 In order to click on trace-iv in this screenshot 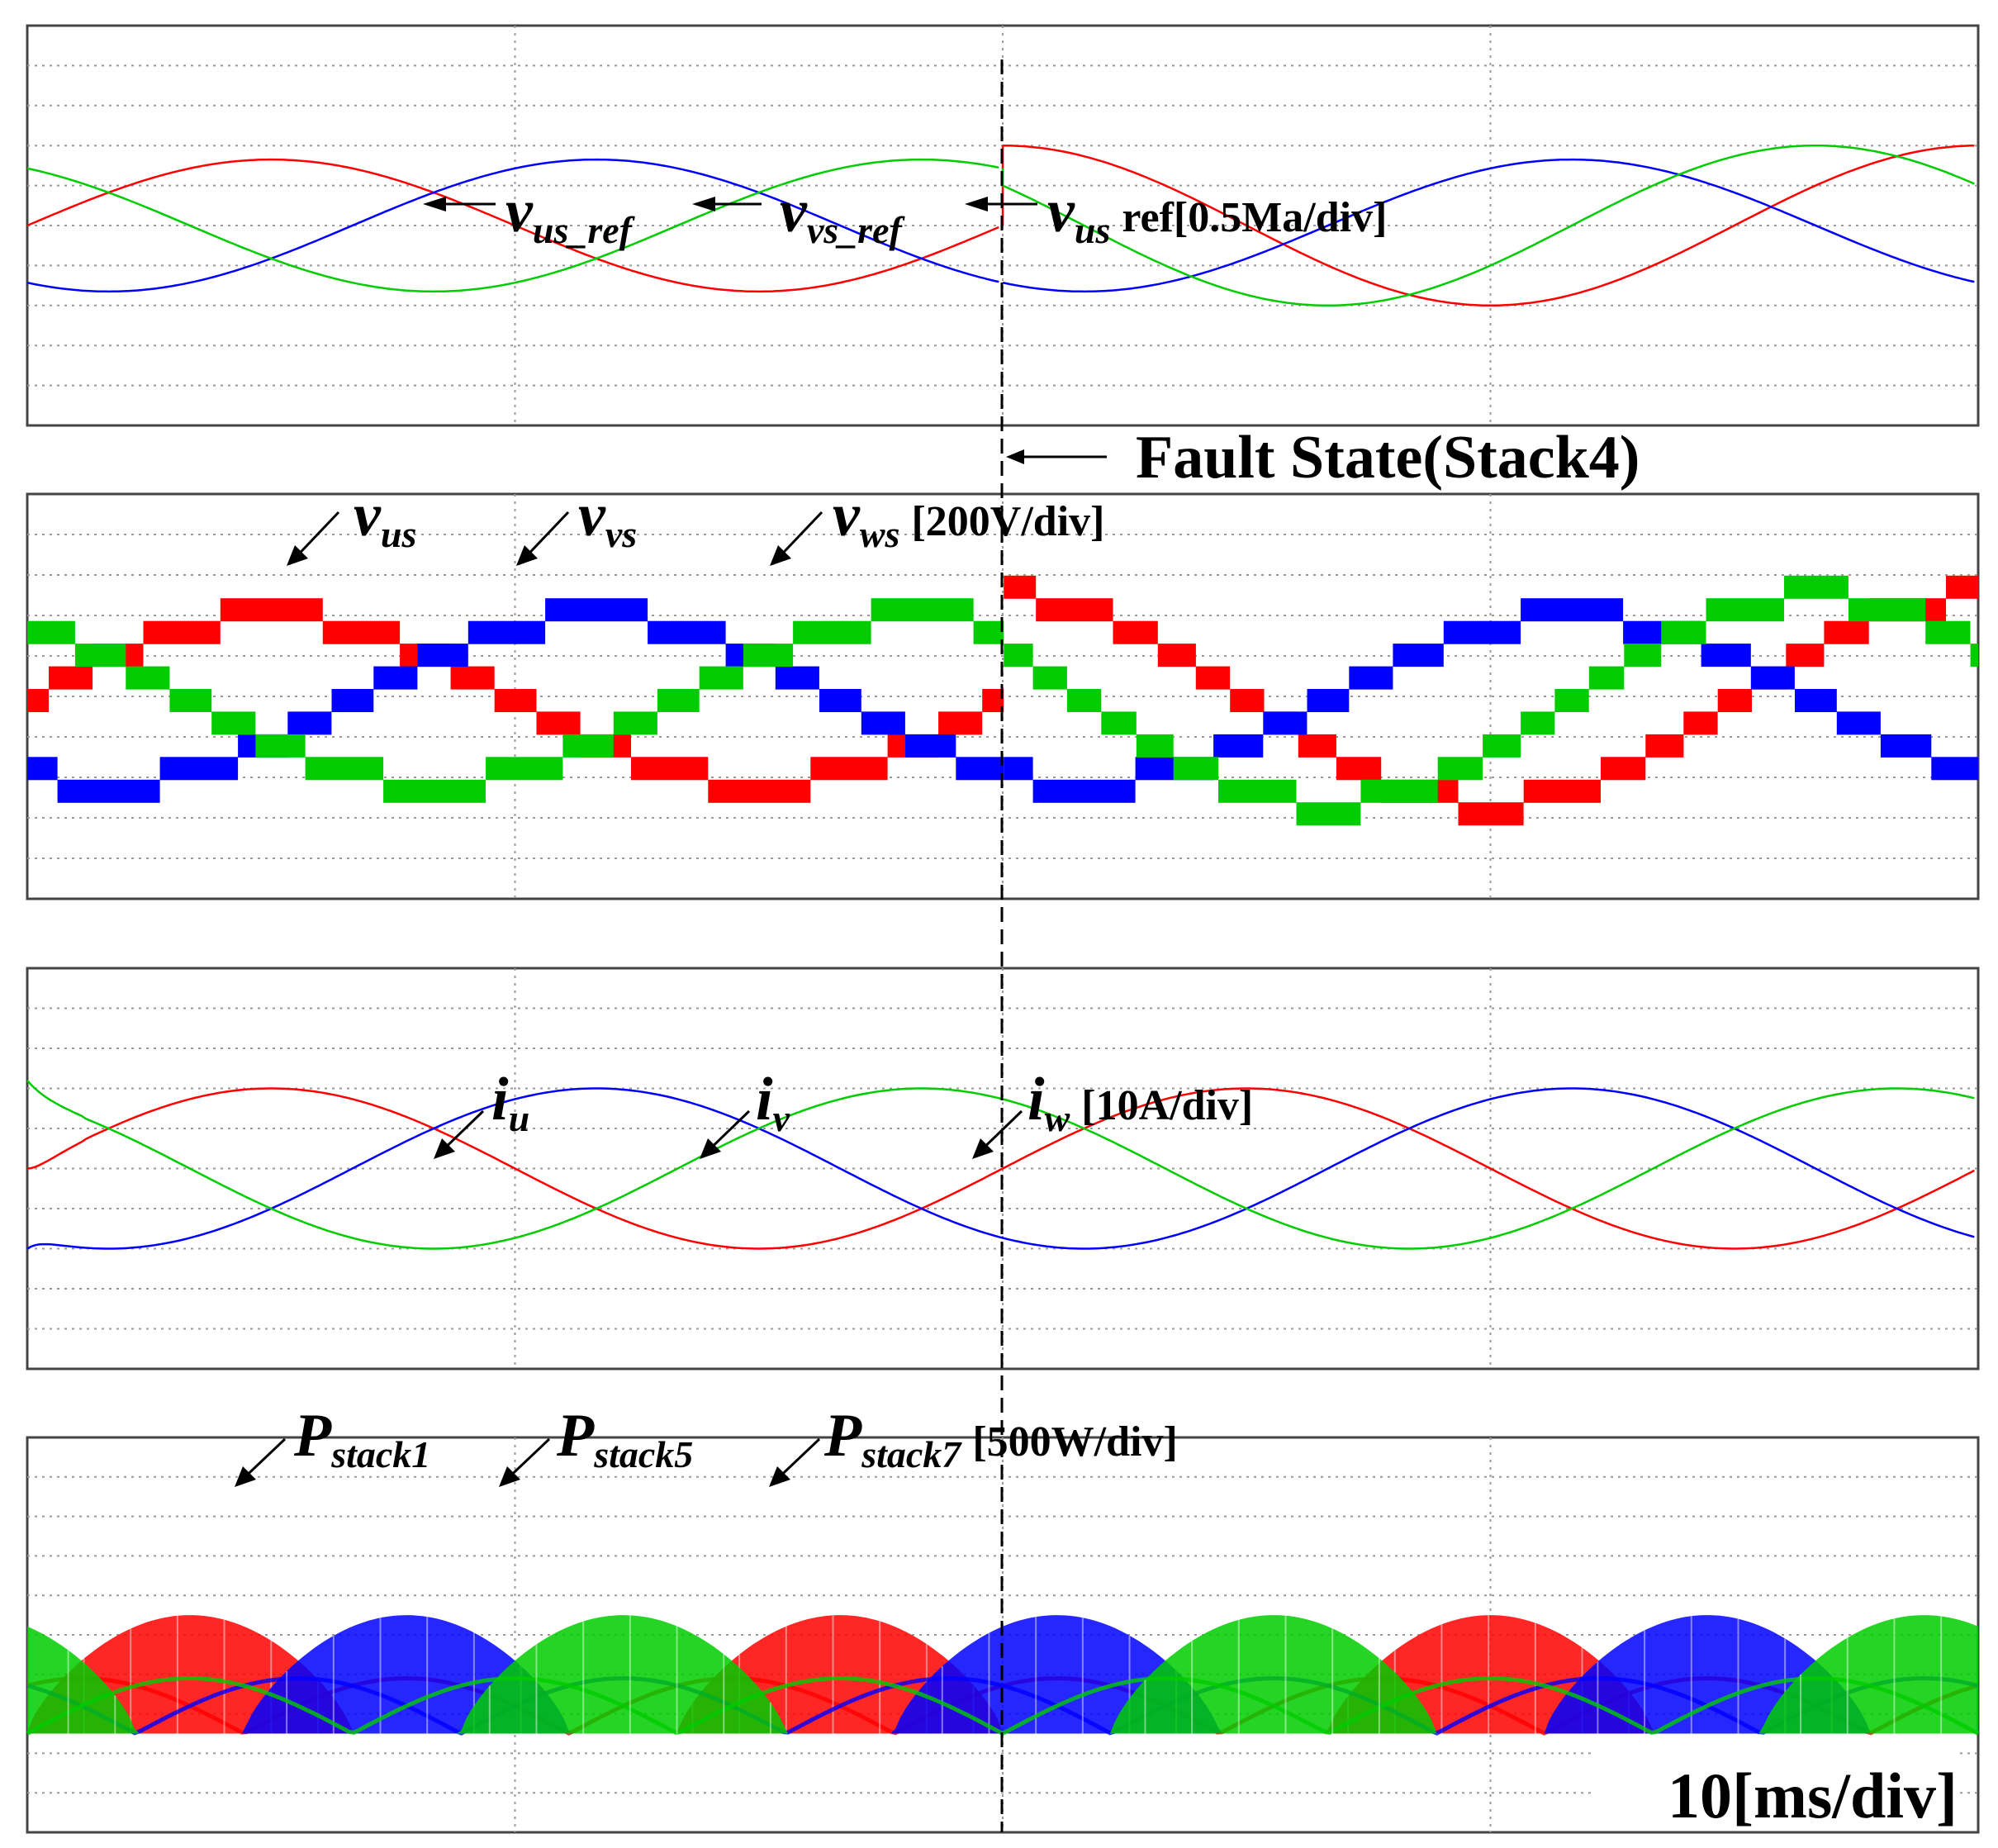, I will do `click(1000, 1168)`.